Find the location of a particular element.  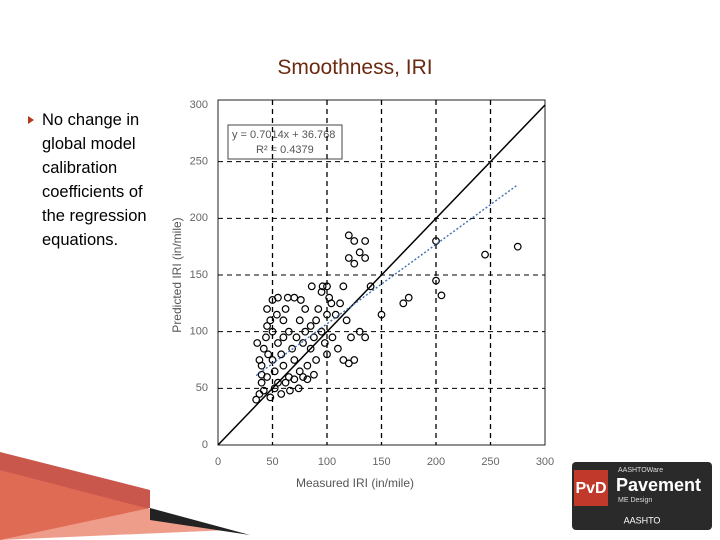

y-tick-label: 0 is located at coordinates (205, 445).